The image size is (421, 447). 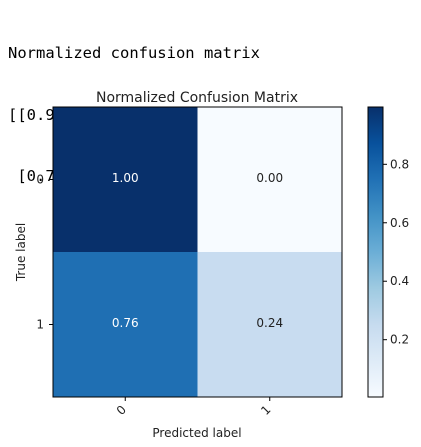 What do you see at coordinates (121, 410) in the screenshot?
I see `x-tick-label: 0` at bounding box center [121, 410].